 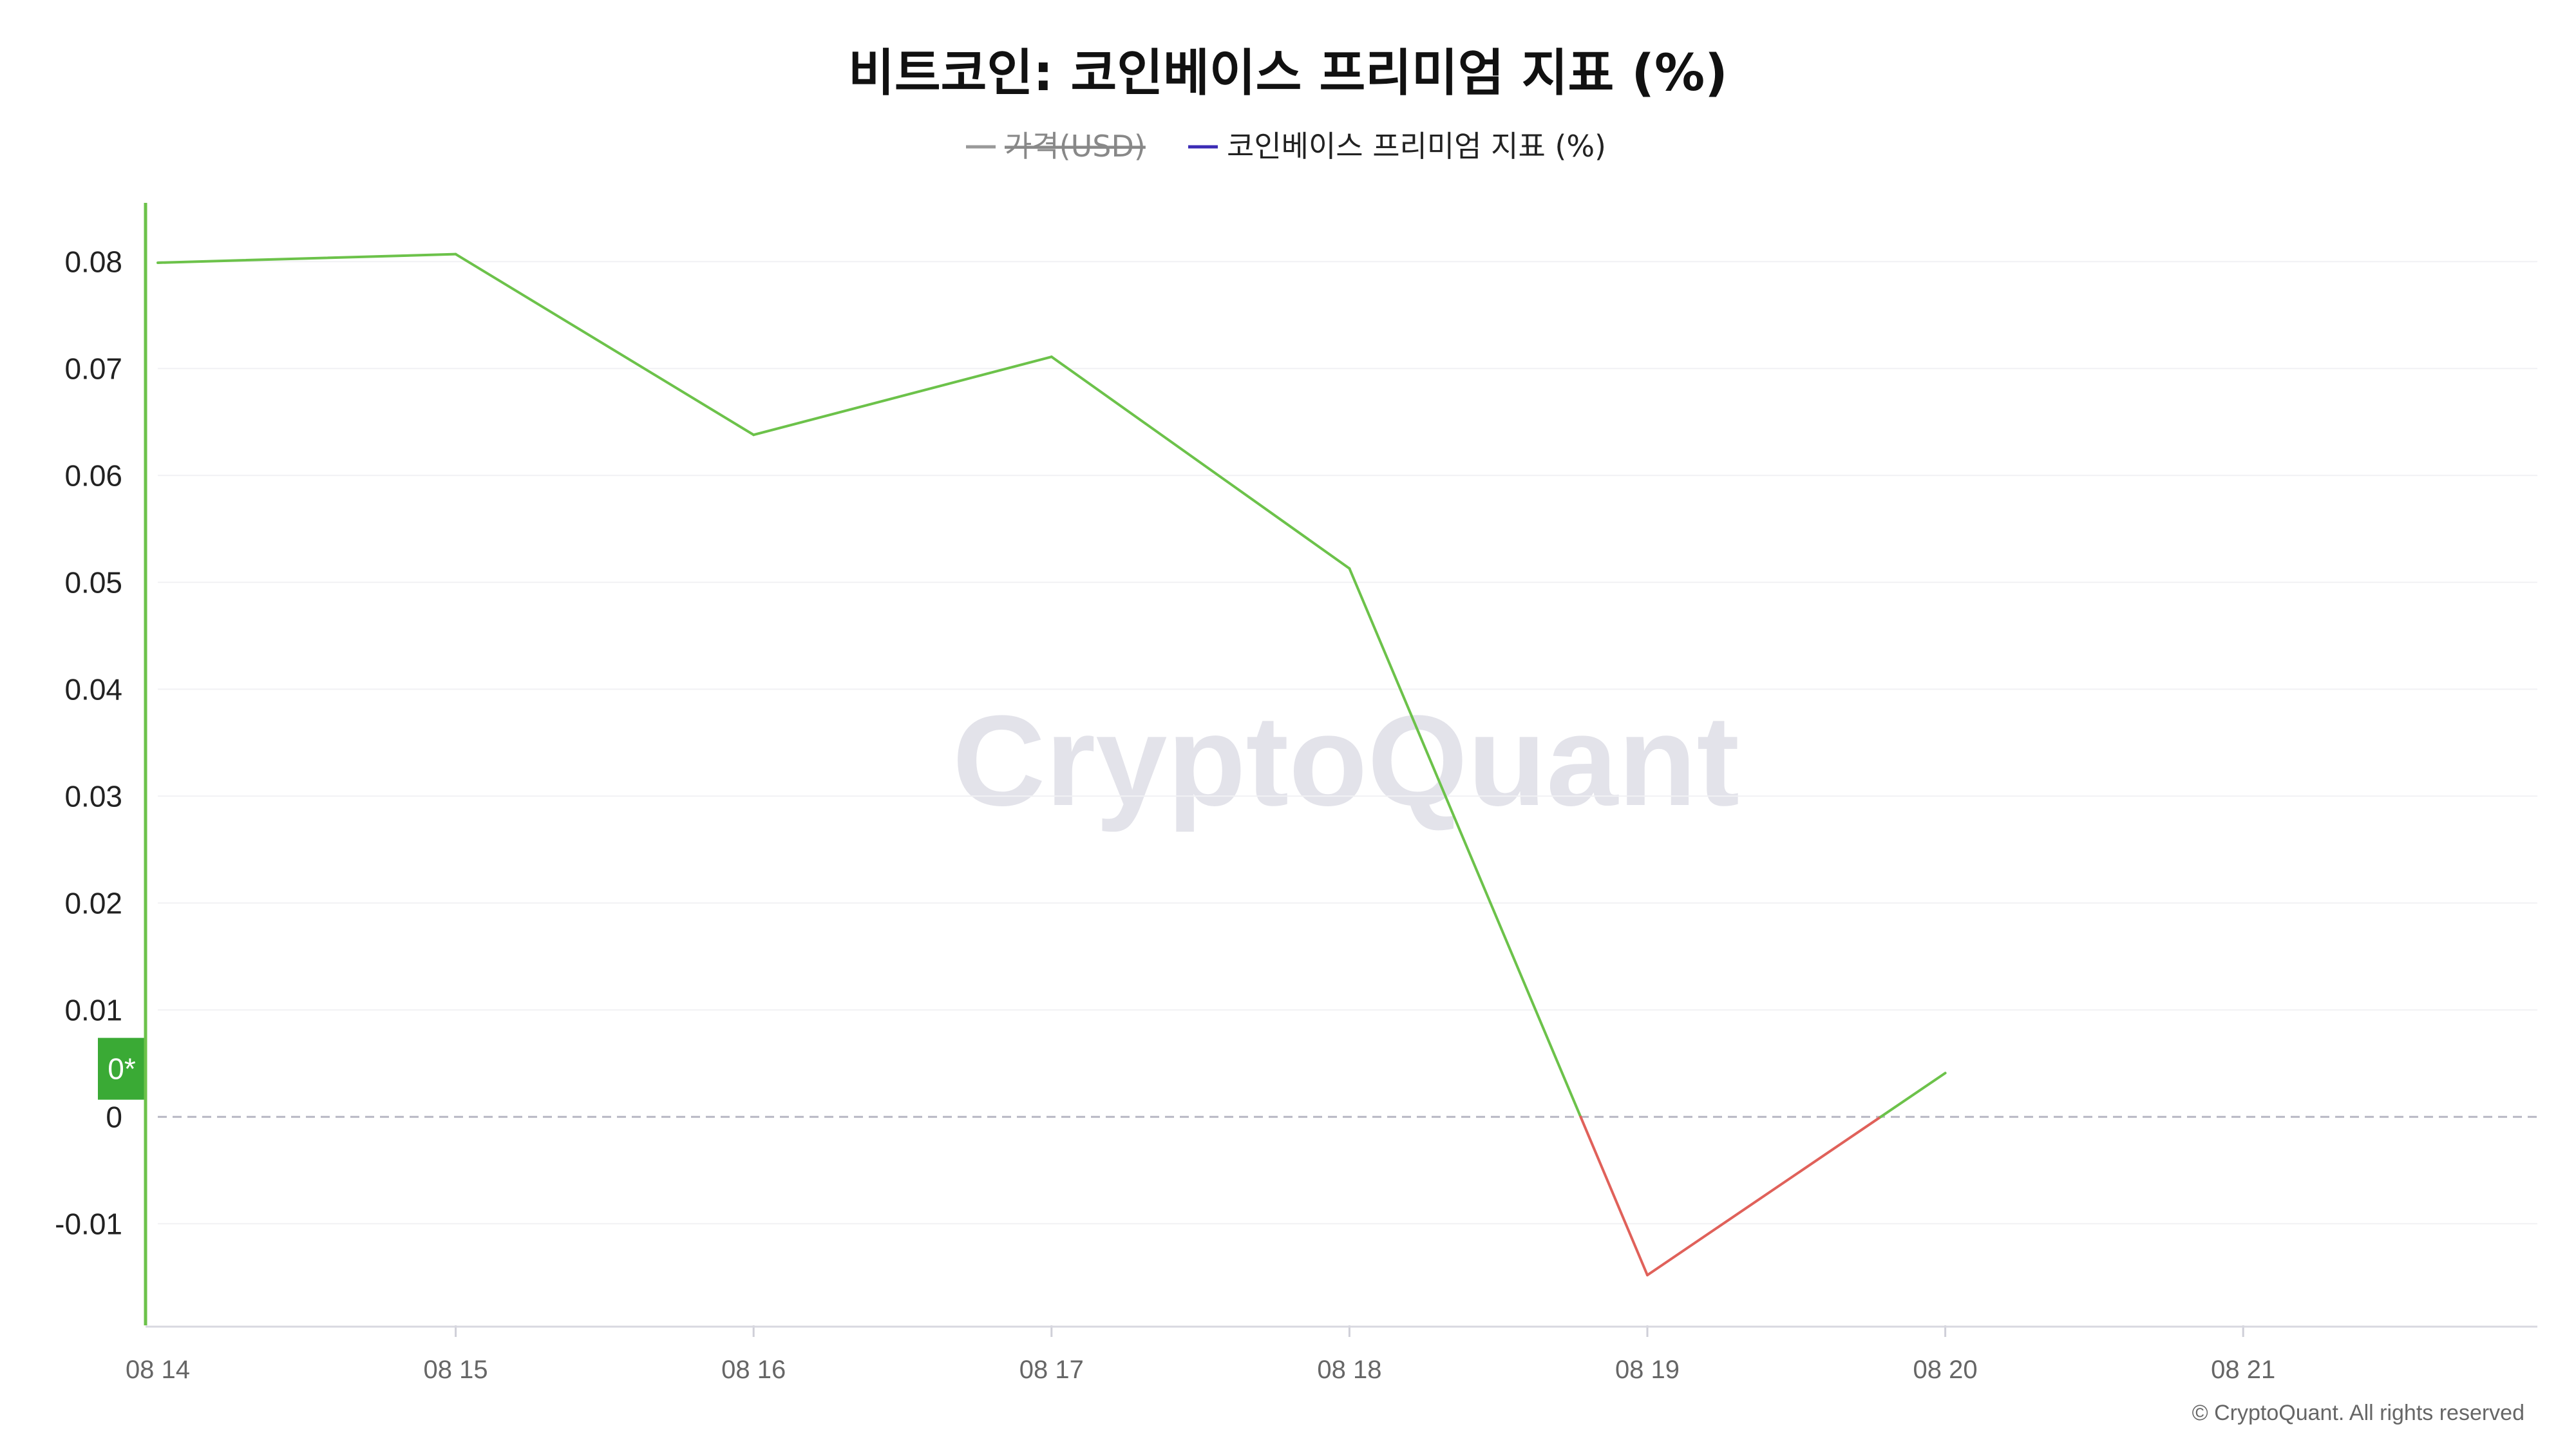 I want to click on x-tick-label: 08 20, so click(x=1946, y=1370).